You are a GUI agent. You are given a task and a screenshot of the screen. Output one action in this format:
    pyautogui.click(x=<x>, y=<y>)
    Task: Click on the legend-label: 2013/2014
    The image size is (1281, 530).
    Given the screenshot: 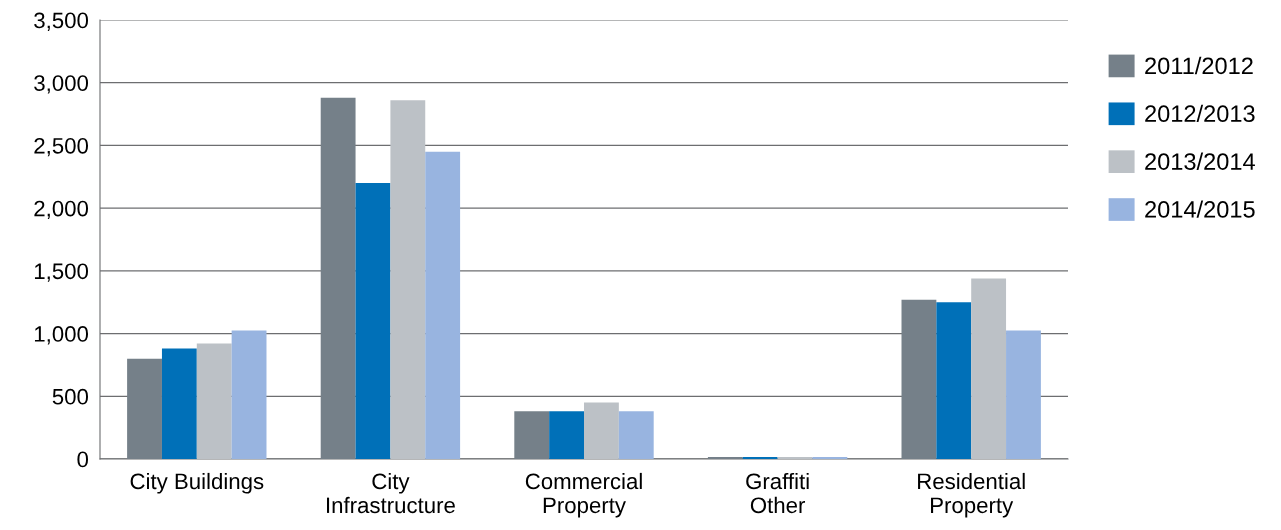 What is the action you would take?
    pyautogui.click(x=1200, y=161)
    